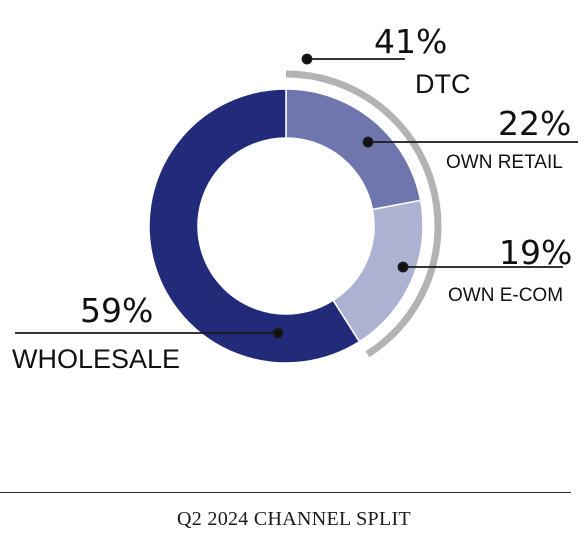  Describe the element at coordinates (410, 41) in the screenshot. I see `dtc-value-label: 41%` at that location.